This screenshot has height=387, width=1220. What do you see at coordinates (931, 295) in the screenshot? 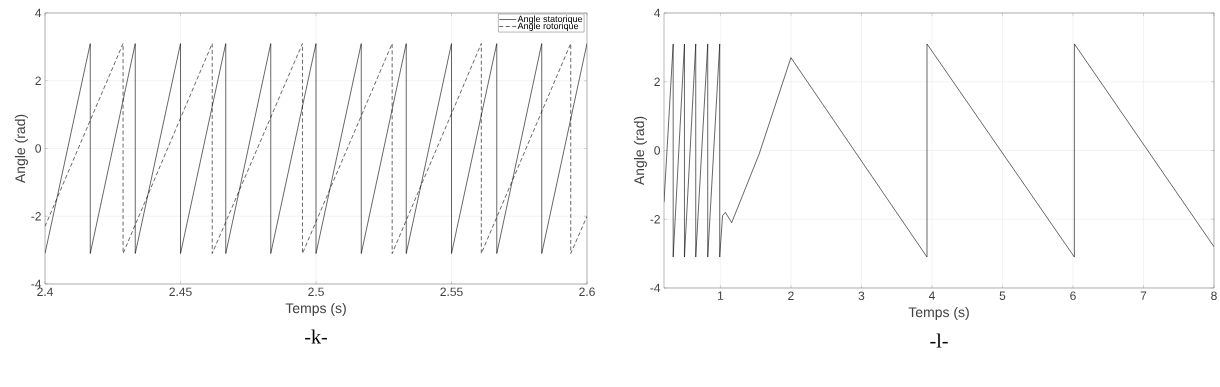
I see `x-tick-label: 4` at bounding box center [931, 295].